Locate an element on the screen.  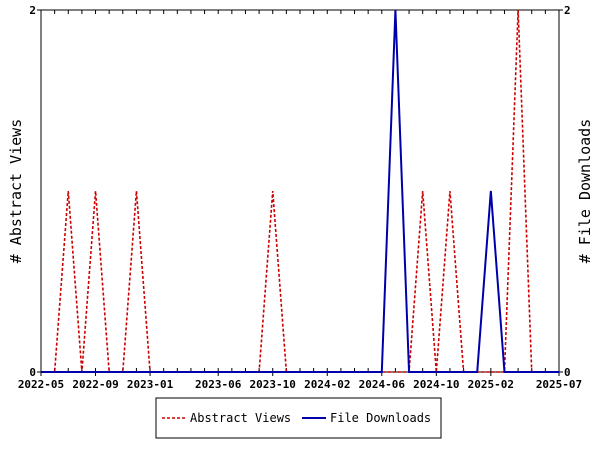
x-tick-label-2024-02: 2024-02 is located at coordinates (327, 384).